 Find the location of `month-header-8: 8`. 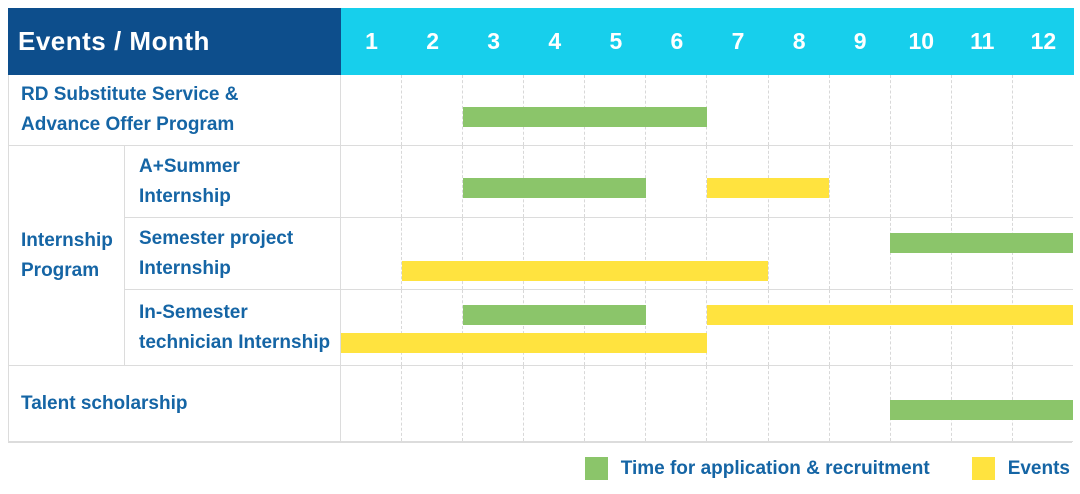

month-header-8: 8 is located at coordinates (799, 41).